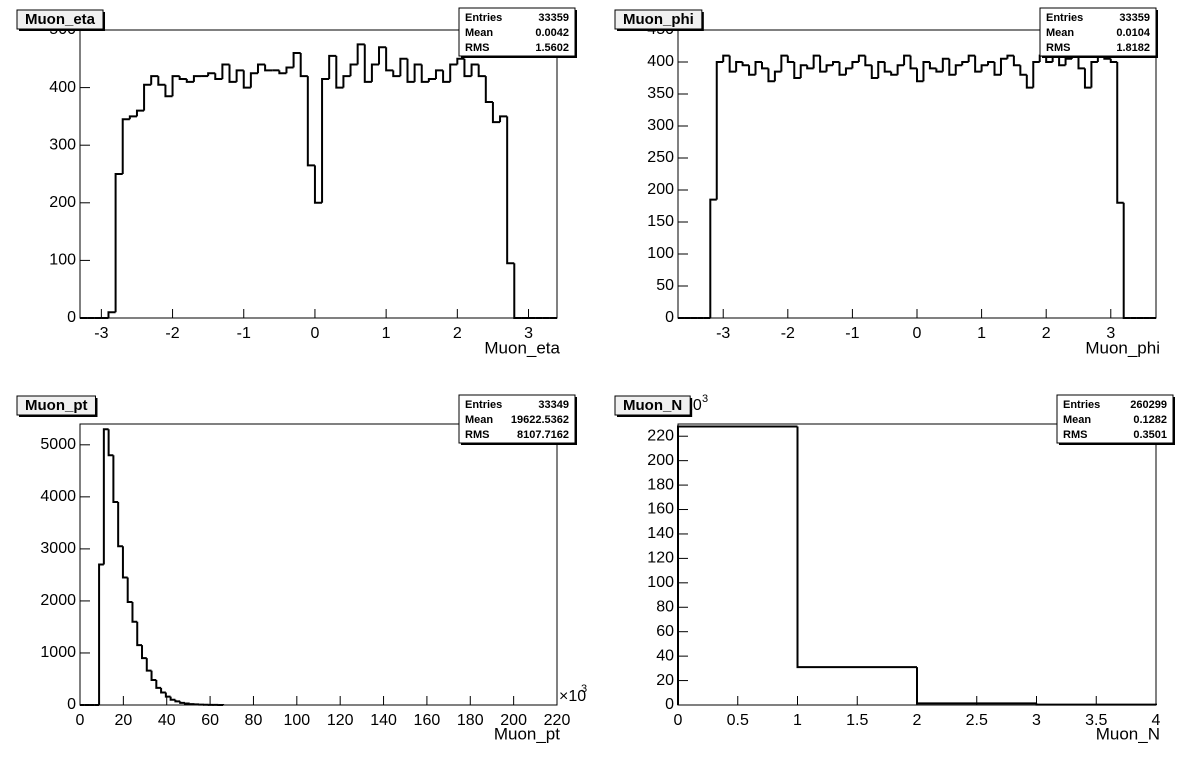  What do you see at coordinates (58, 444) in the screenshot?
I see `y-tick-label: 5000` at bounding box center [58, 444].